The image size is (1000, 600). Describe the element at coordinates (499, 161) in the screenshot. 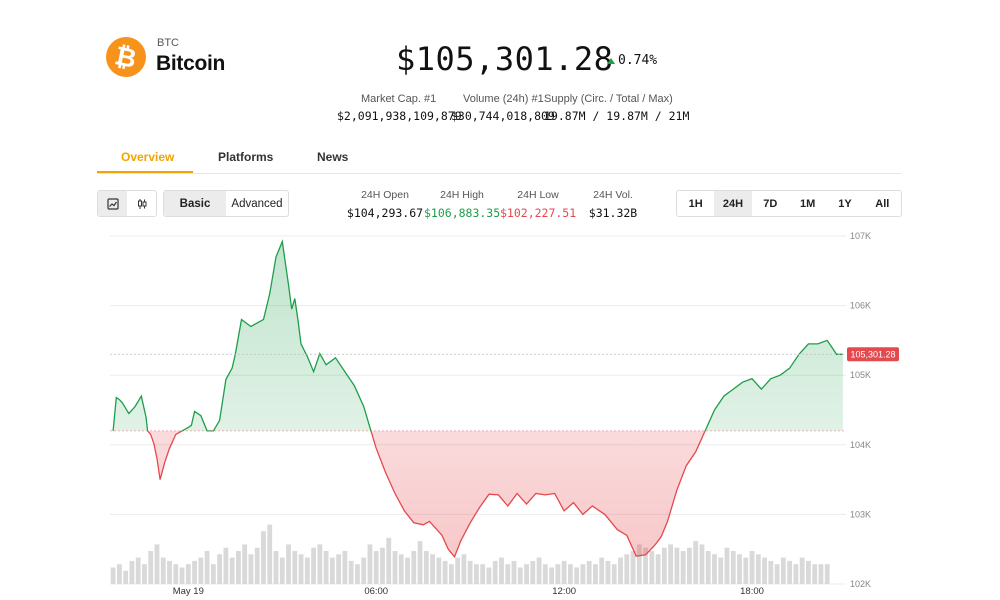

I see `tab-bar: Overview Platforms News` at that location.